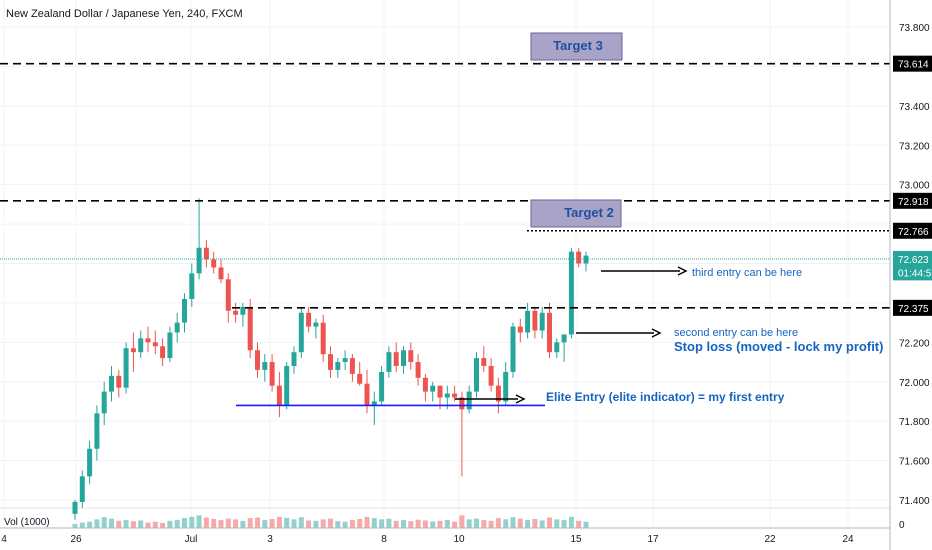 The height and width of the screenshot is (550, 932). I want to click on price-tick-label: 73.400, so click(914, 107).